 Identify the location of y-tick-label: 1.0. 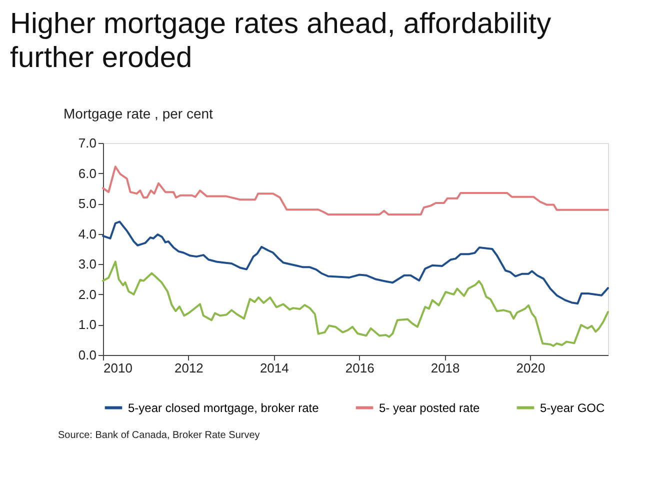
(87, 324).